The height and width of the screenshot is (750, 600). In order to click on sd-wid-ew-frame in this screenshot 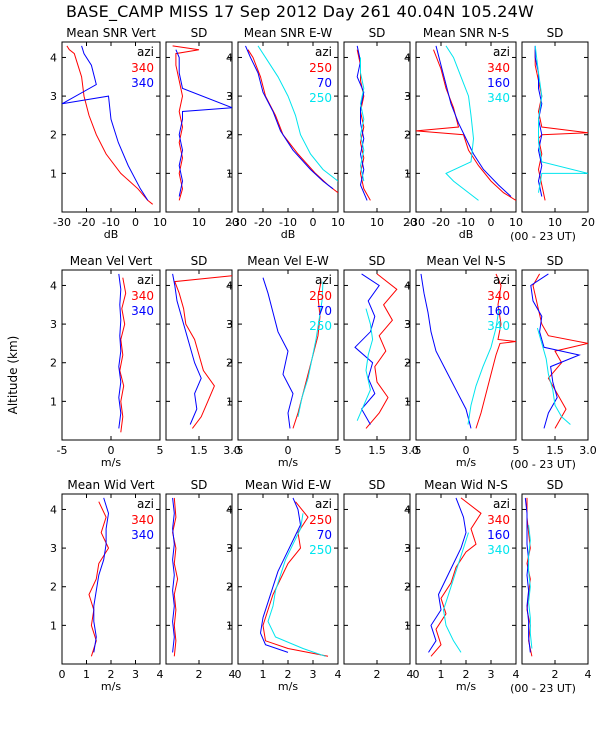, I will do `click(377, 579)`.